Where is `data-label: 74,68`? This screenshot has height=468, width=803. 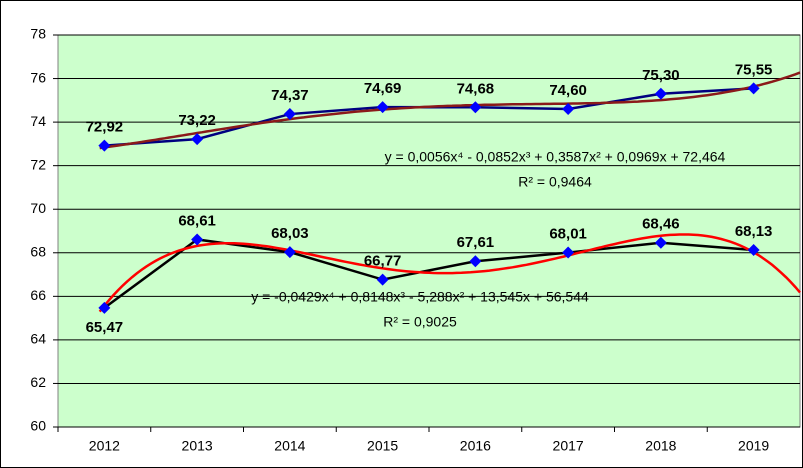
data-label: 74,68 is located at coordinates (476, 88).